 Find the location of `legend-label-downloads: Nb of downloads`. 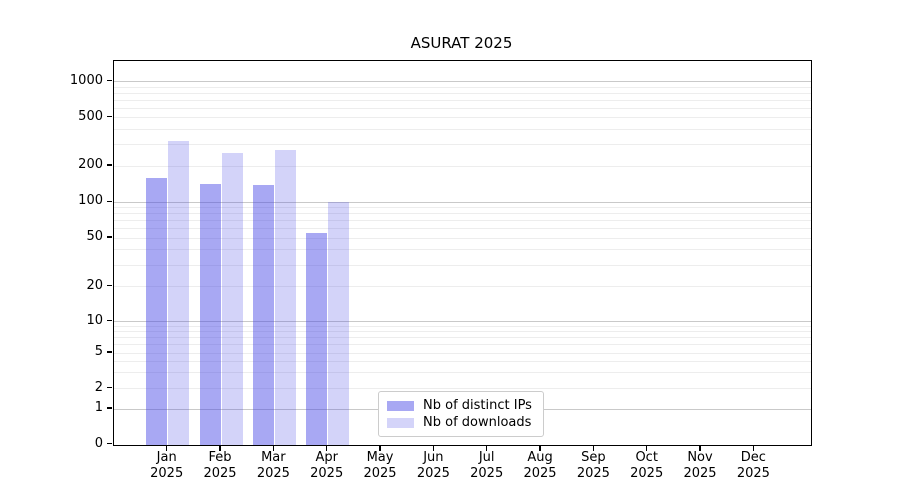

legend-label-downloads: Nb of downloads is located at coordinates (477, 422).